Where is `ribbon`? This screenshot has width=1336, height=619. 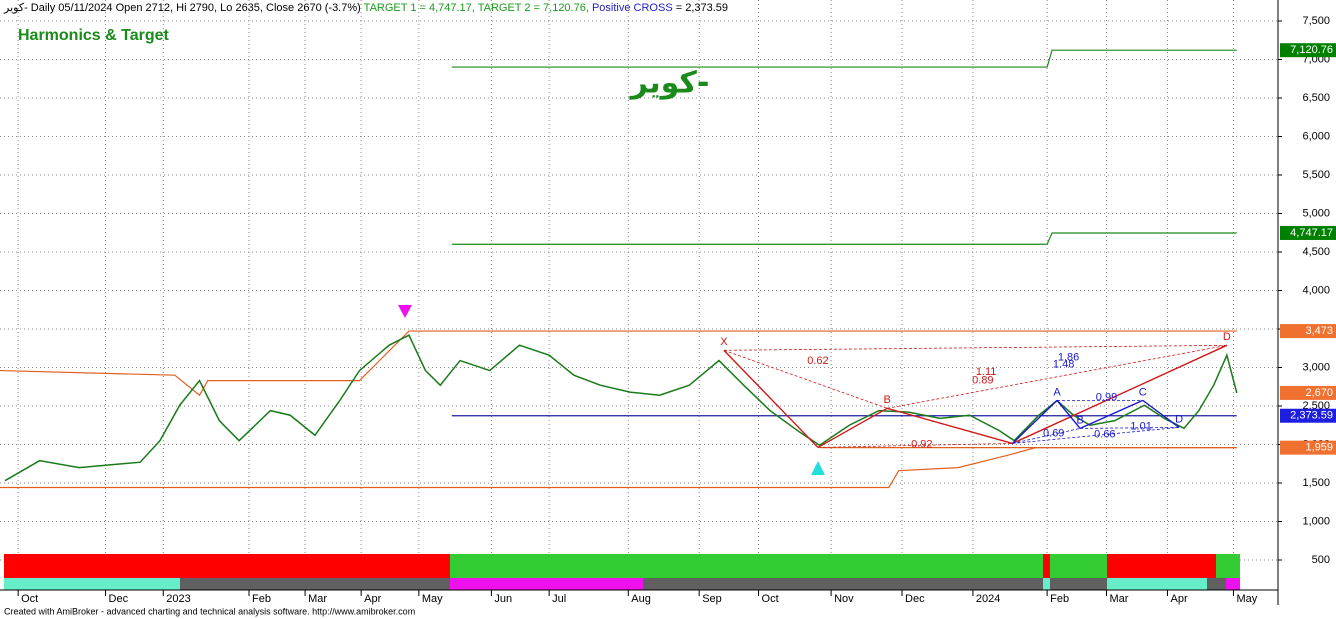
ribbon is located at coordinates (622, 572).